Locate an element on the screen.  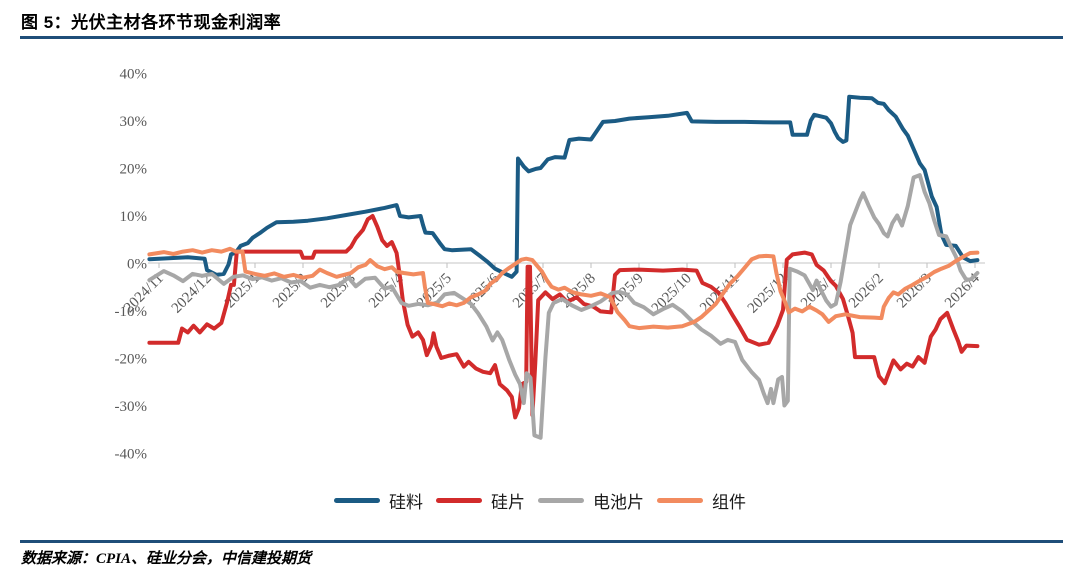
legend-item-module: 组件 is located at coordinates (701, 500).